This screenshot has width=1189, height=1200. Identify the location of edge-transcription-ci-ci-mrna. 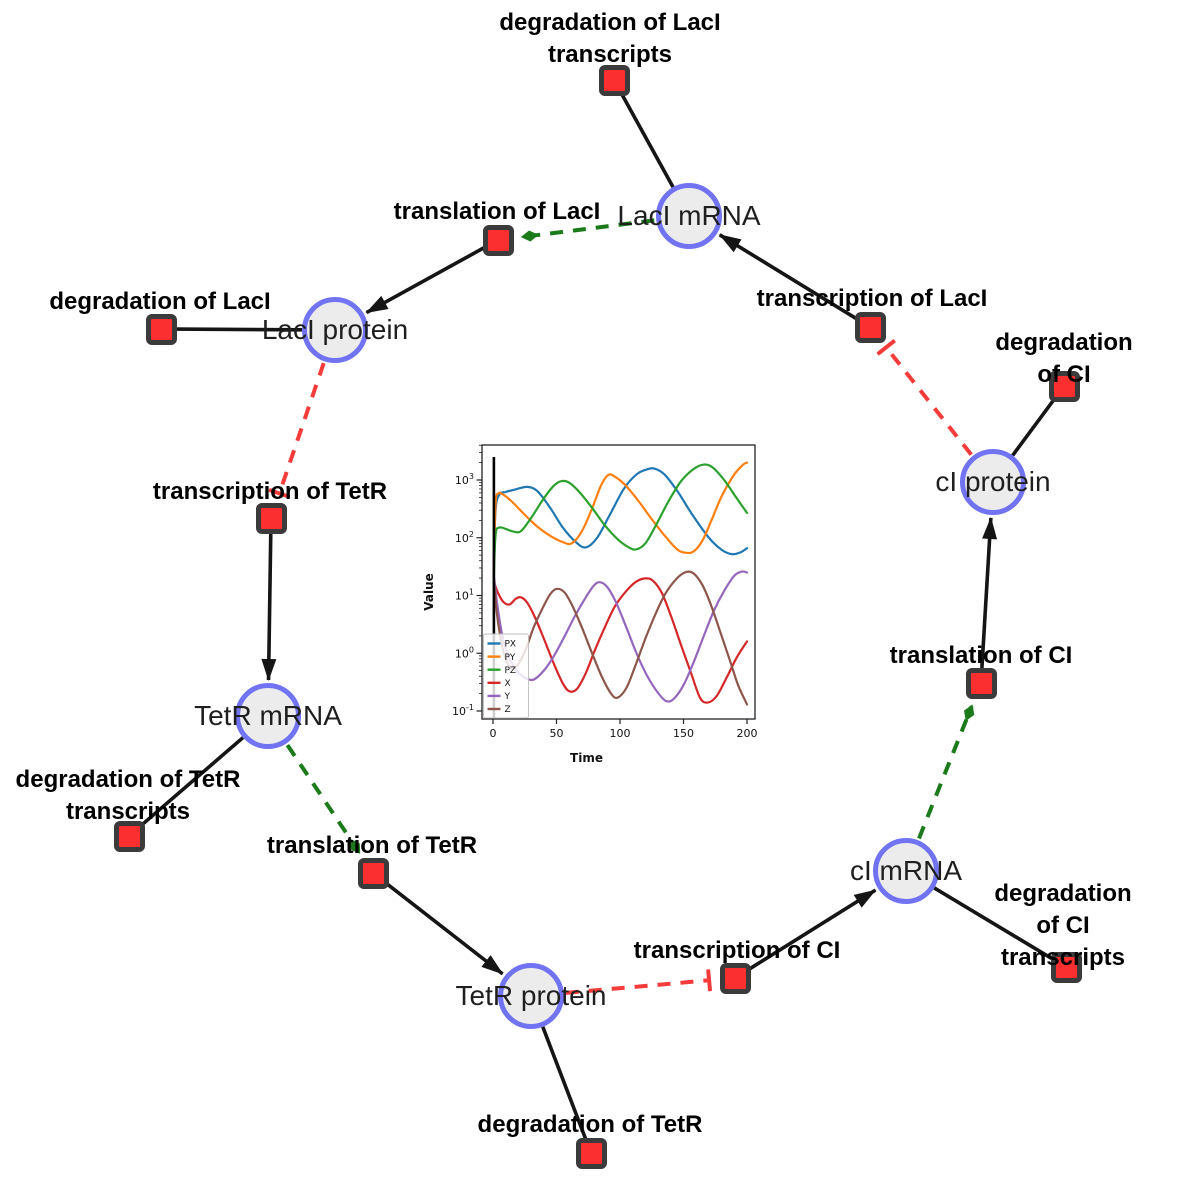
(811, 930).